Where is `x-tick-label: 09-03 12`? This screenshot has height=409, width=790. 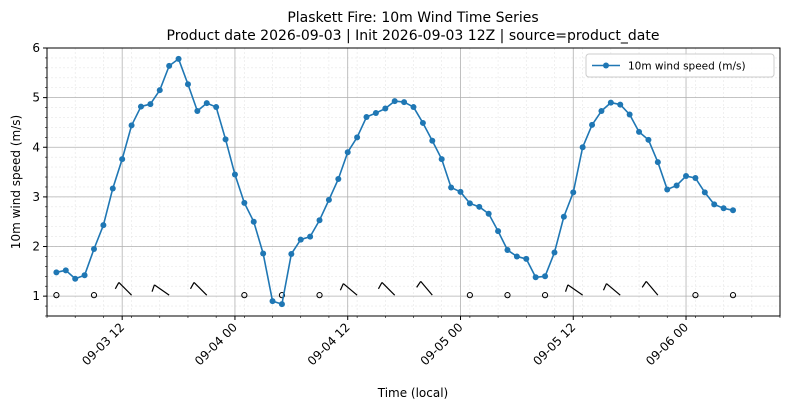 x-tick-label: 09-03 12 is located at coordinates (103, 344).